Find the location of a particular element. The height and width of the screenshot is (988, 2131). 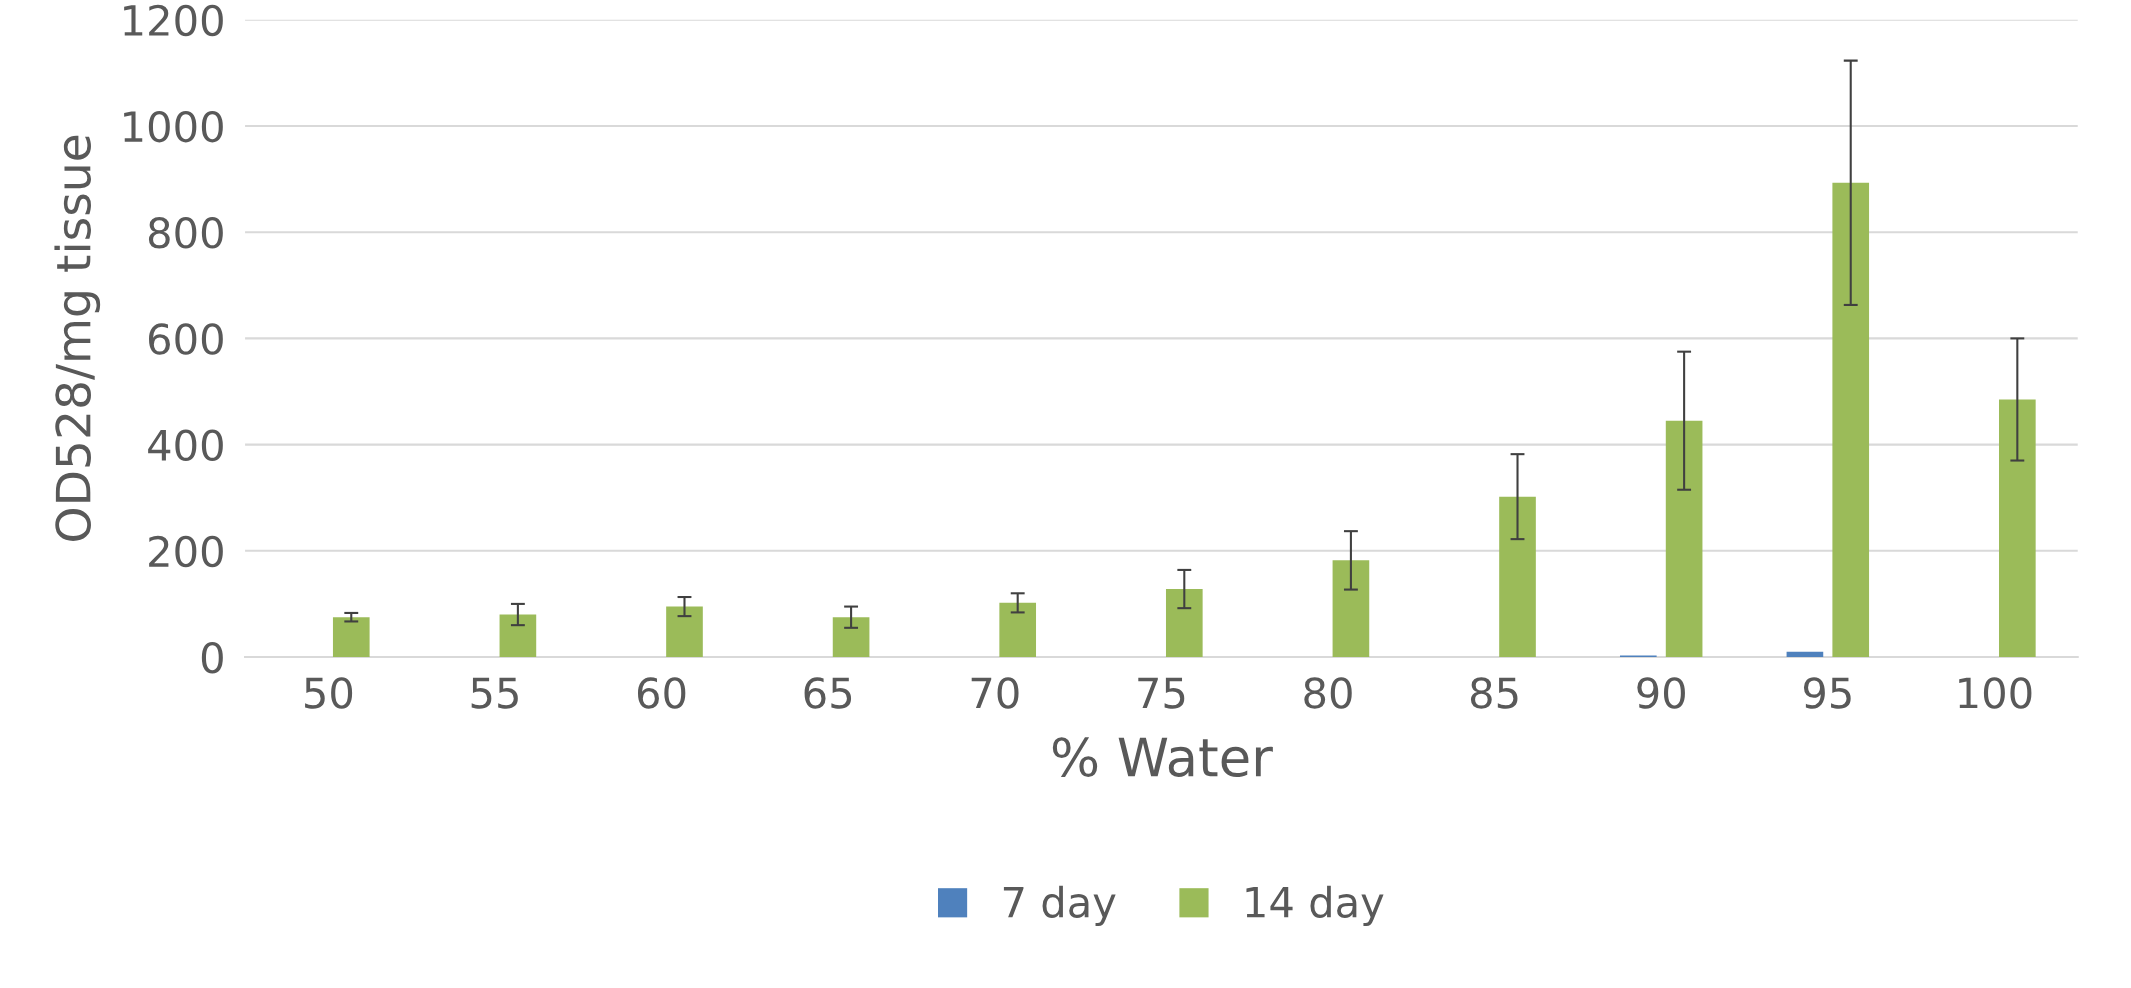

y-tick-label: 200 is located at coordinates (186, 551).